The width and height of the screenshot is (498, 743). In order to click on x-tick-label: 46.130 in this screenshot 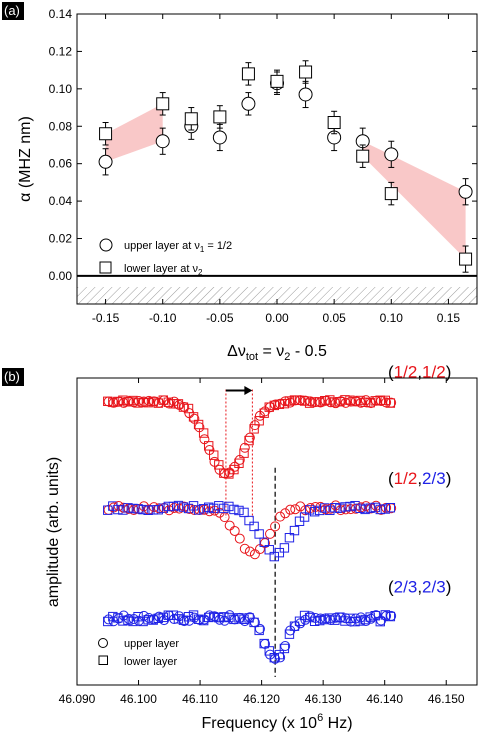, I will do `click(323, 699)`.